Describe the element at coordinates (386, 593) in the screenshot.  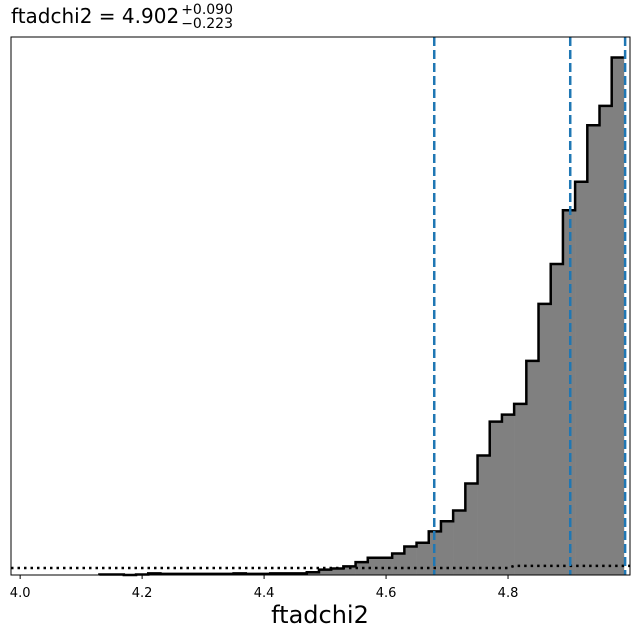
I see `x-tick-label: 4.6` at that location.